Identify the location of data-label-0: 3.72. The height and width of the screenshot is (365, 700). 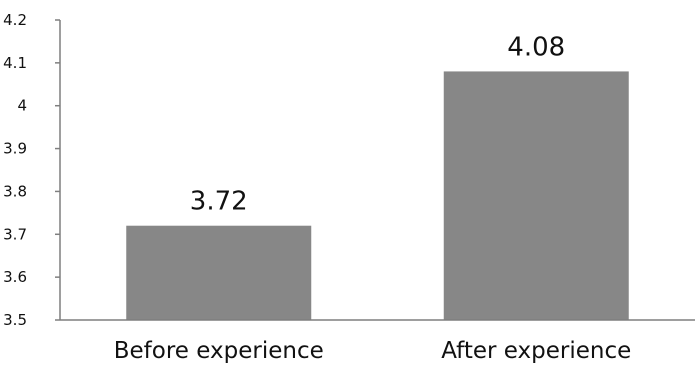
(219, 202).